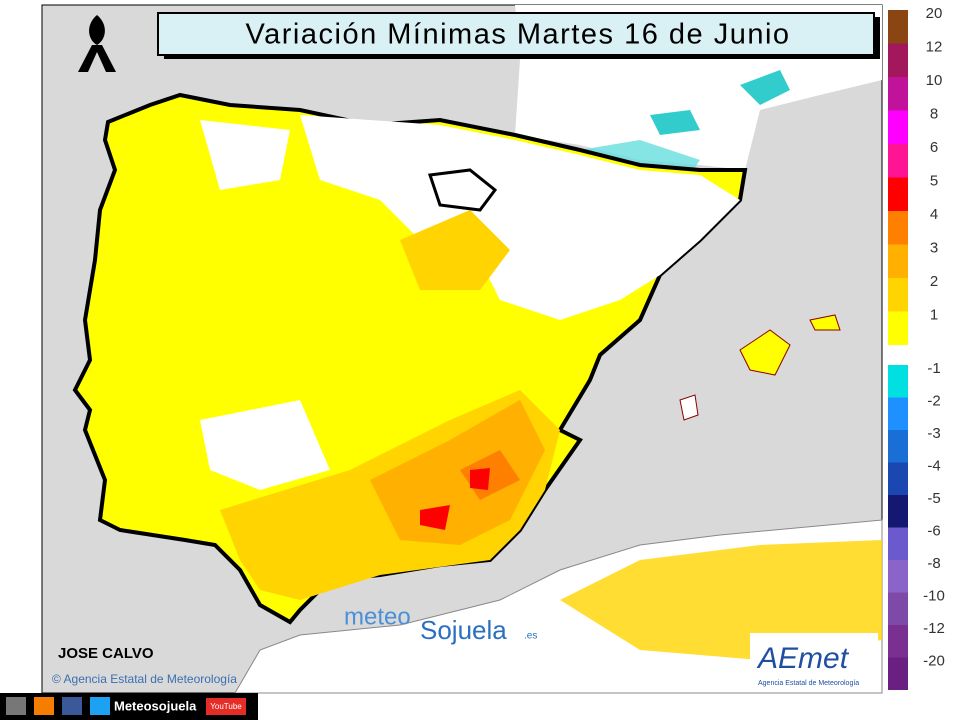 The width and height of the screenshot is (960, 720). I want to click on legend-label: -2, so click(933, 400).